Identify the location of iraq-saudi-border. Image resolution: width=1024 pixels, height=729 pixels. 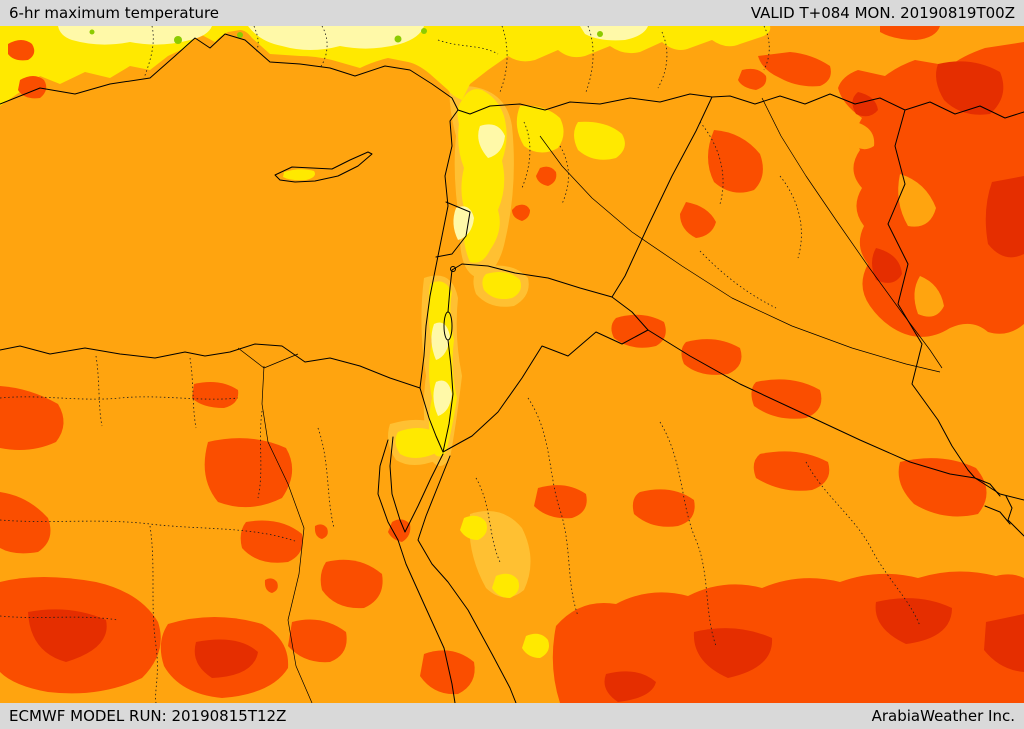
(835, 415).